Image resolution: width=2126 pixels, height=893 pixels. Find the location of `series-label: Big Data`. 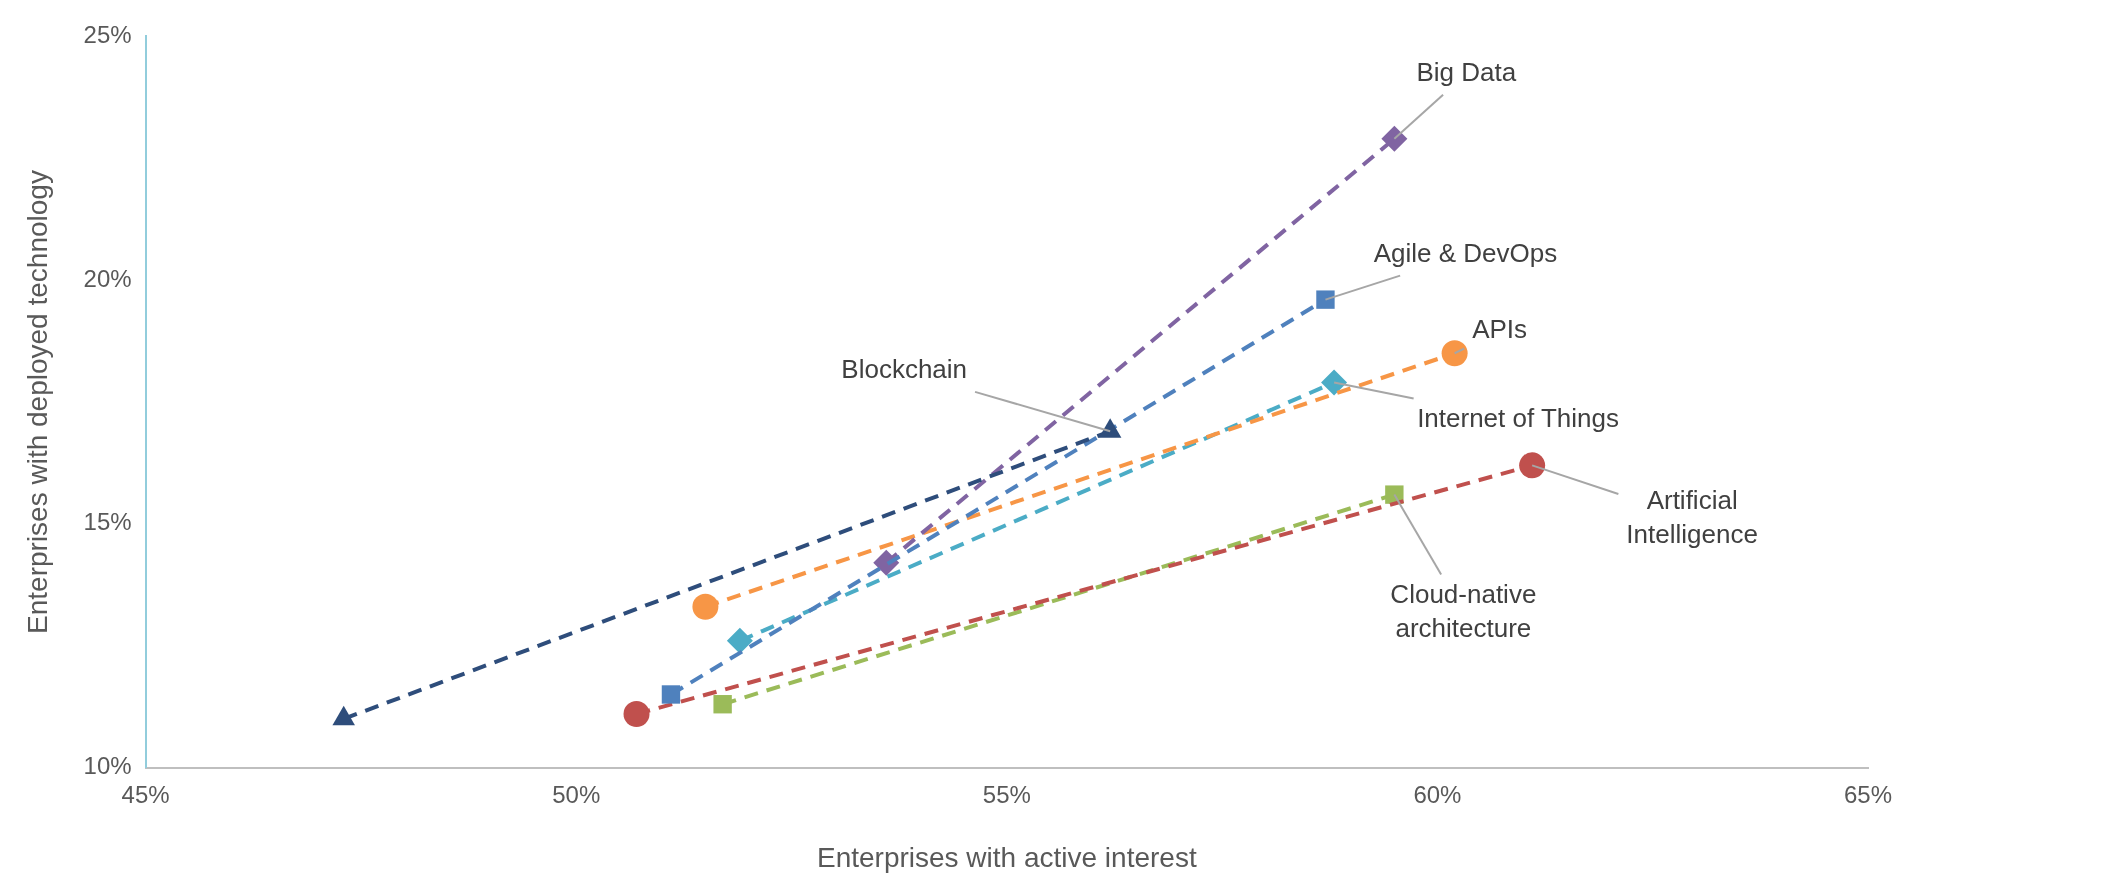

series-label: Big Data is located at coordinates (1466, 71).